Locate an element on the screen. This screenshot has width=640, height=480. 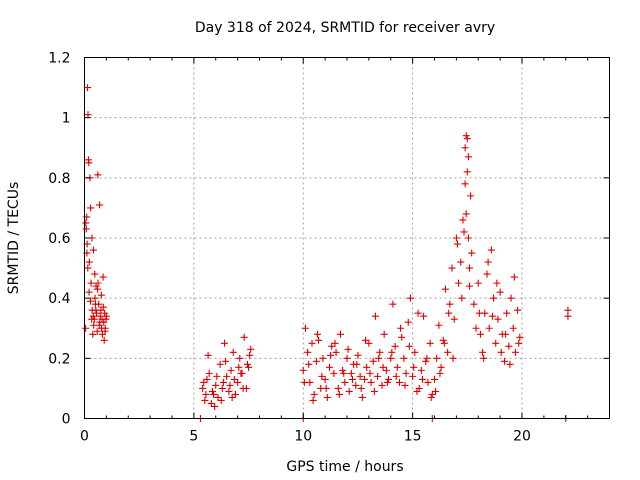
y-tick-label: 1.2 is located at coordinates (59, 59).